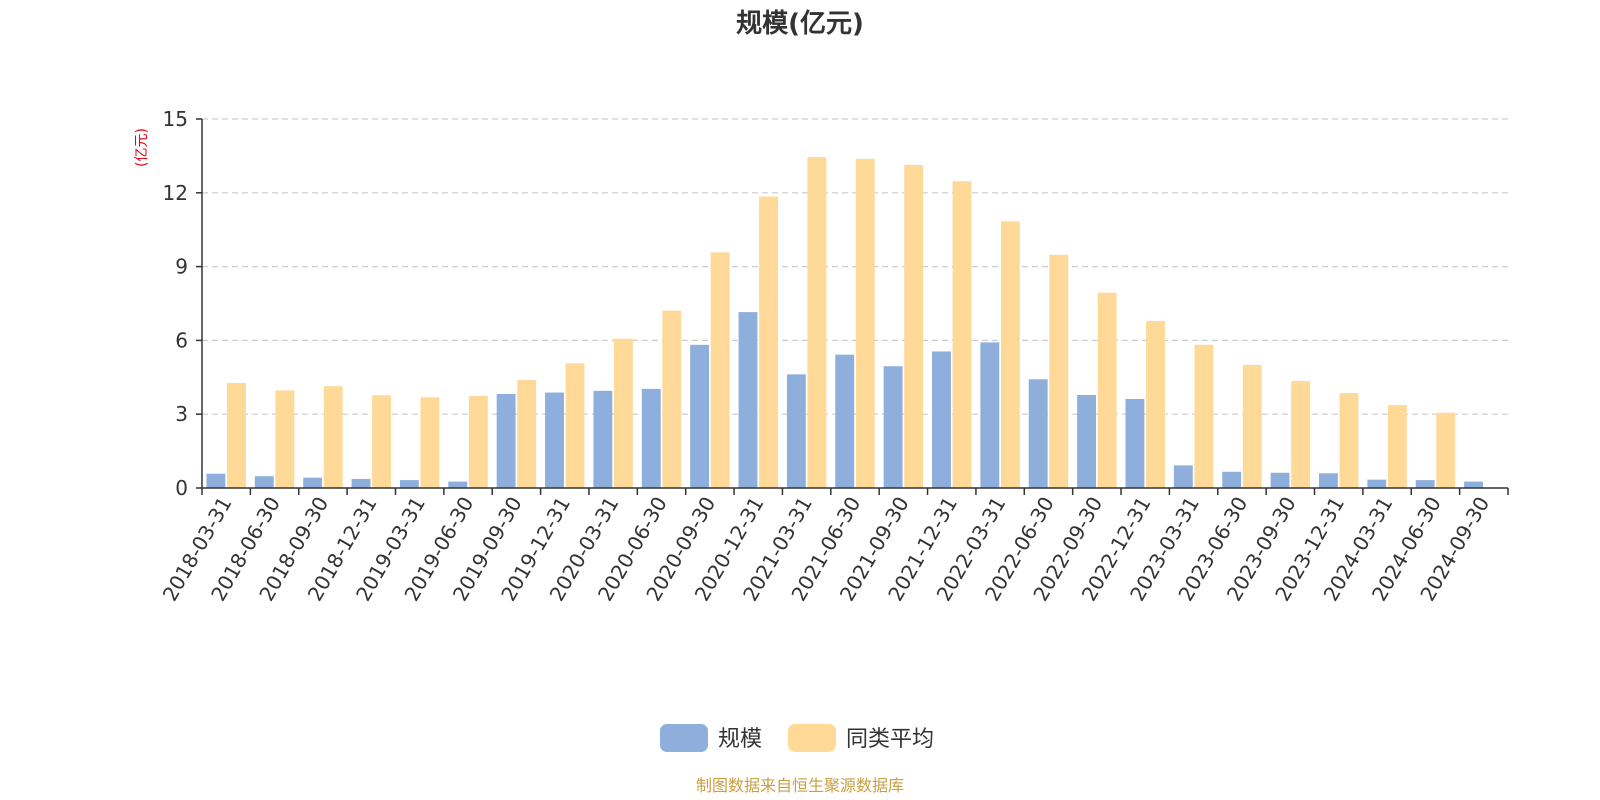  Describe the element at coordinates (740, 739) in the screenshot. I see `legend-label: 规模` at that location.